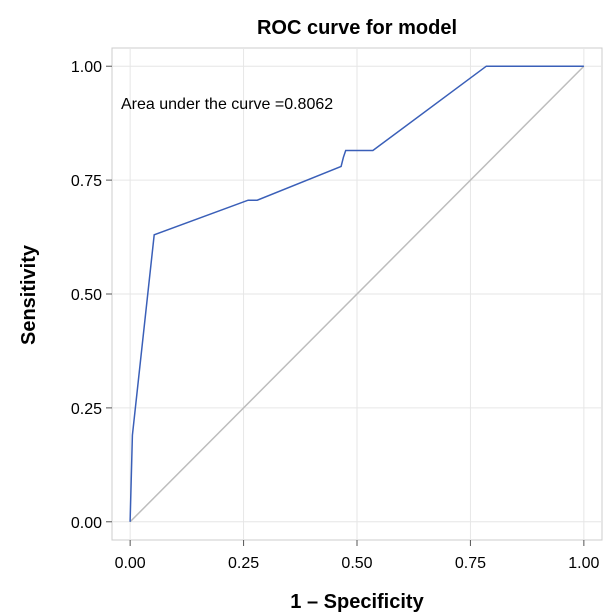 Image resolution: width=603 pixels, height=616 pixels. I want to click on x-tick-label: 0.00, so click(130, 563).